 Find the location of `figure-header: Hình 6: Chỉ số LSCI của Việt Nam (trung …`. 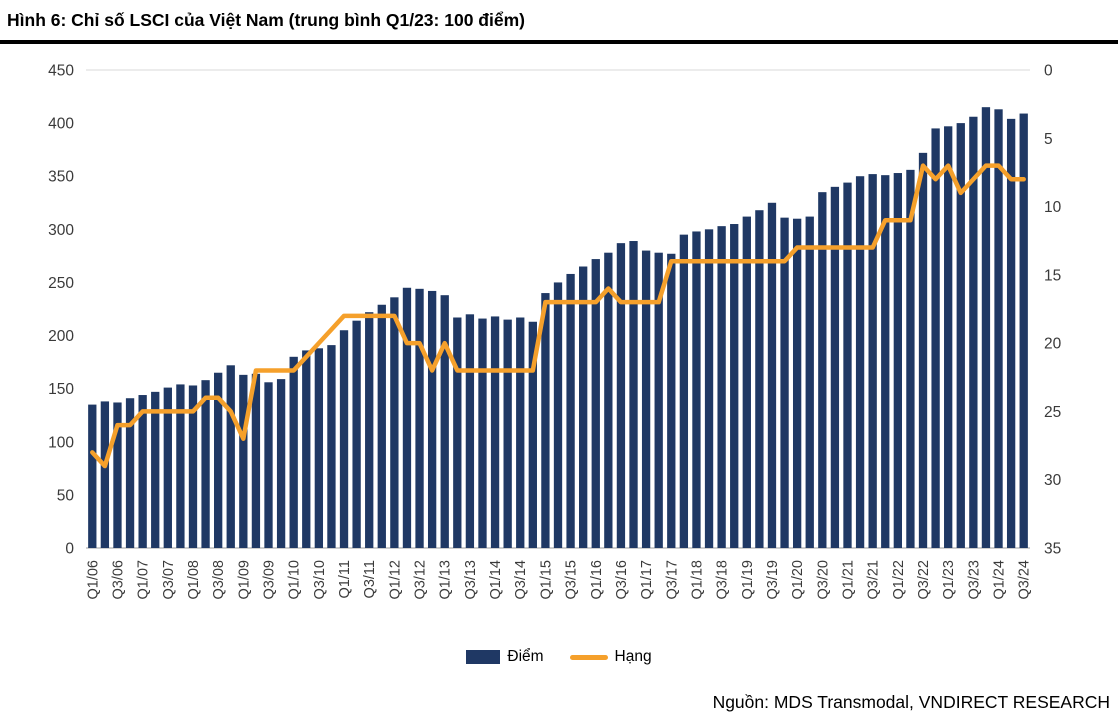

figure-header: Hình 6: Chỉ số LSCI của Việt Nam (trung … is located at coordinates (559, 27).